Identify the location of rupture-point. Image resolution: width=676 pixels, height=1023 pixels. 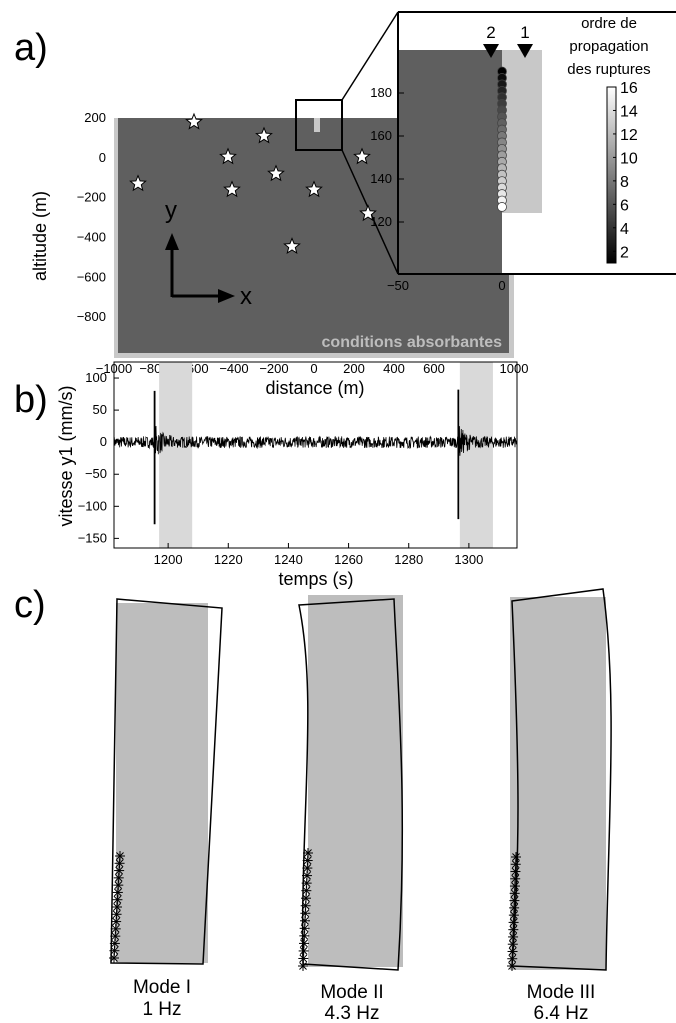
(502, 206).